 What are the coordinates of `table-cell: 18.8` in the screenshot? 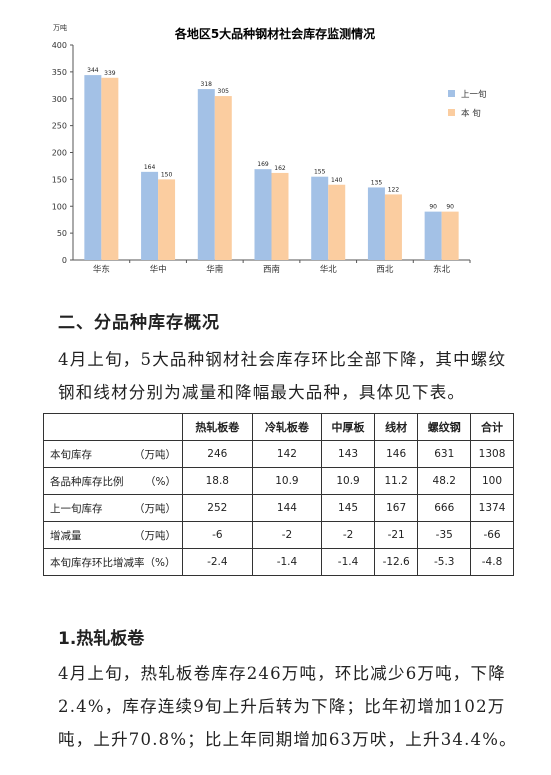 It's located at (217, 481).